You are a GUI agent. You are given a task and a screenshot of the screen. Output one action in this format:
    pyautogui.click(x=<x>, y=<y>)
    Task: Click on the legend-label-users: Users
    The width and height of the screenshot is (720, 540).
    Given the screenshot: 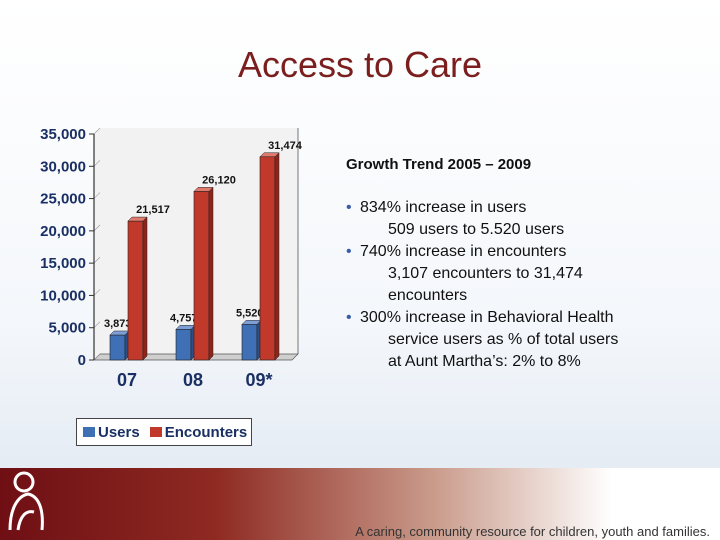 What is the action you would take?
    pyautogui.click(x=119, y=432)
    